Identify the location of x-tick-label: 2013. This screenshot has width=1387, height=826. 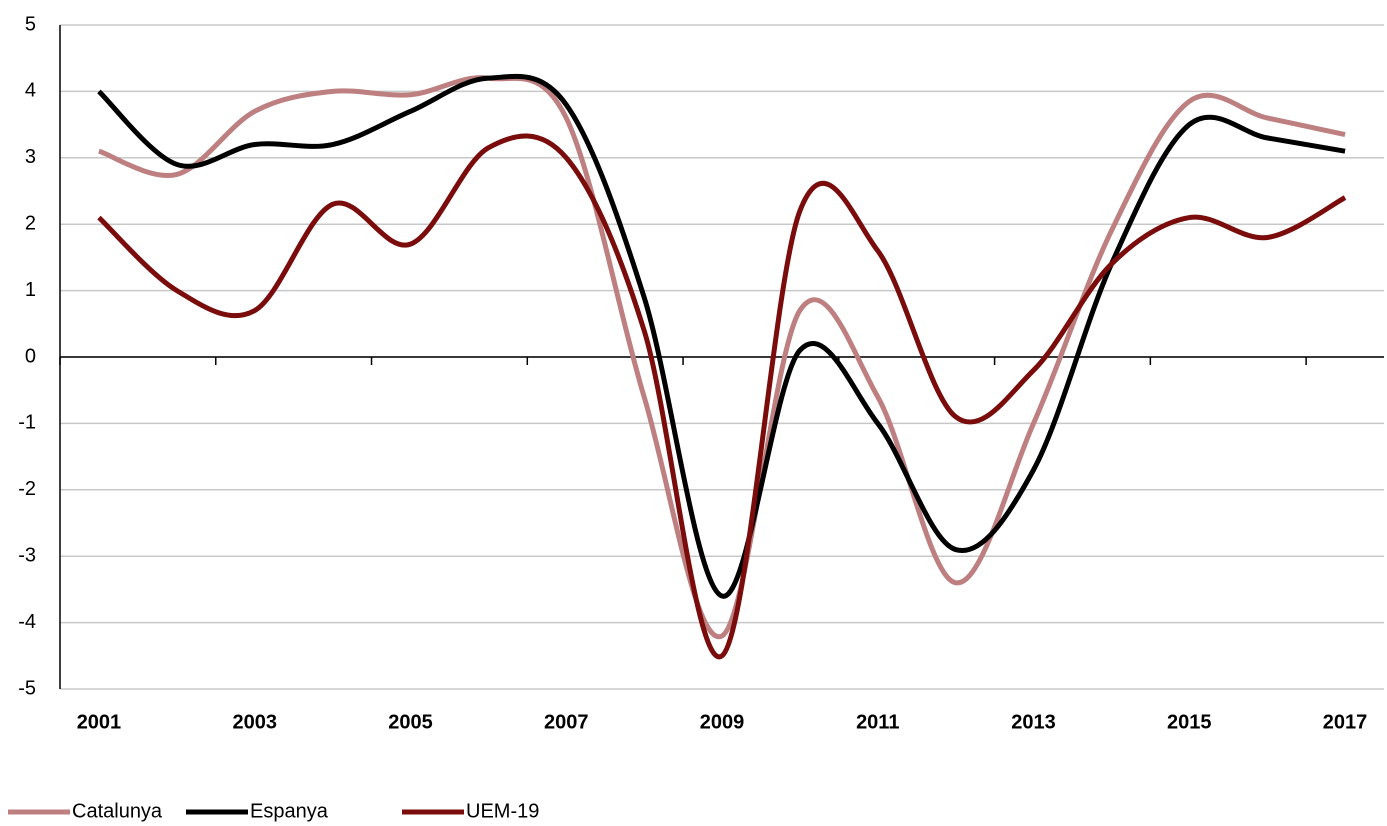
(1033, 722).